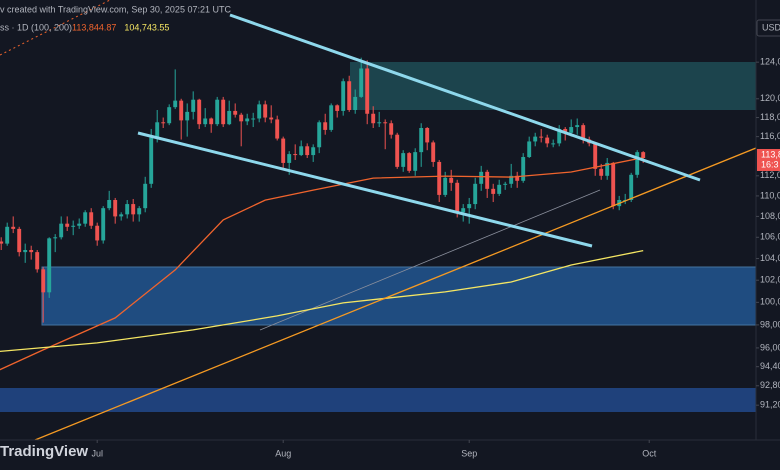 Image resolution: width=780 pixels, height=470 pixels. I want to click on price-box, so click(768, 160).